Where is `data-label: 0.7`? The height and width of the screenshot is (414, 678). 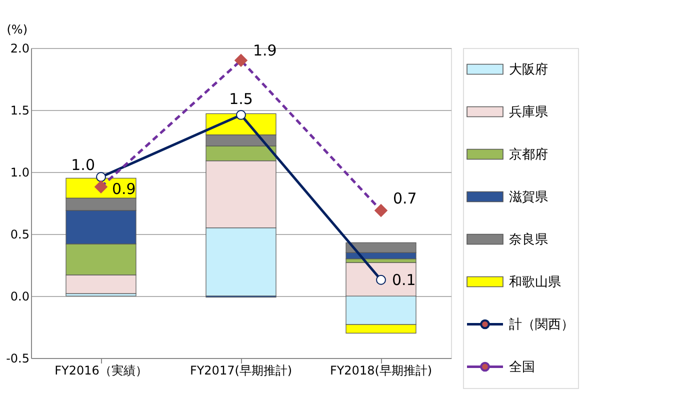
data-label: 0.7 is located at coordinates (405, 198).